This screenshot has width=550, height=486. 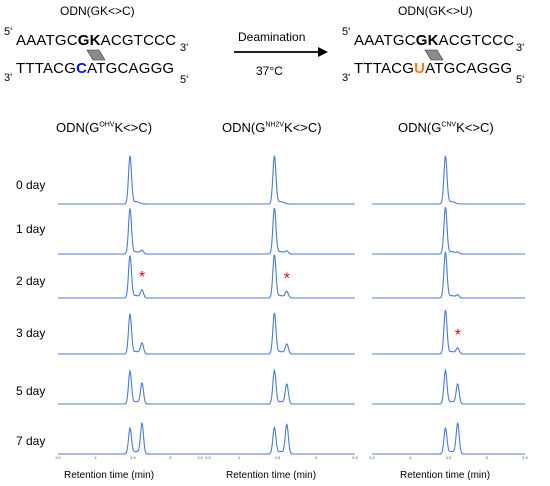 I want to click on chromatogram-trace-p1-d3, so click(x=133, y=334).